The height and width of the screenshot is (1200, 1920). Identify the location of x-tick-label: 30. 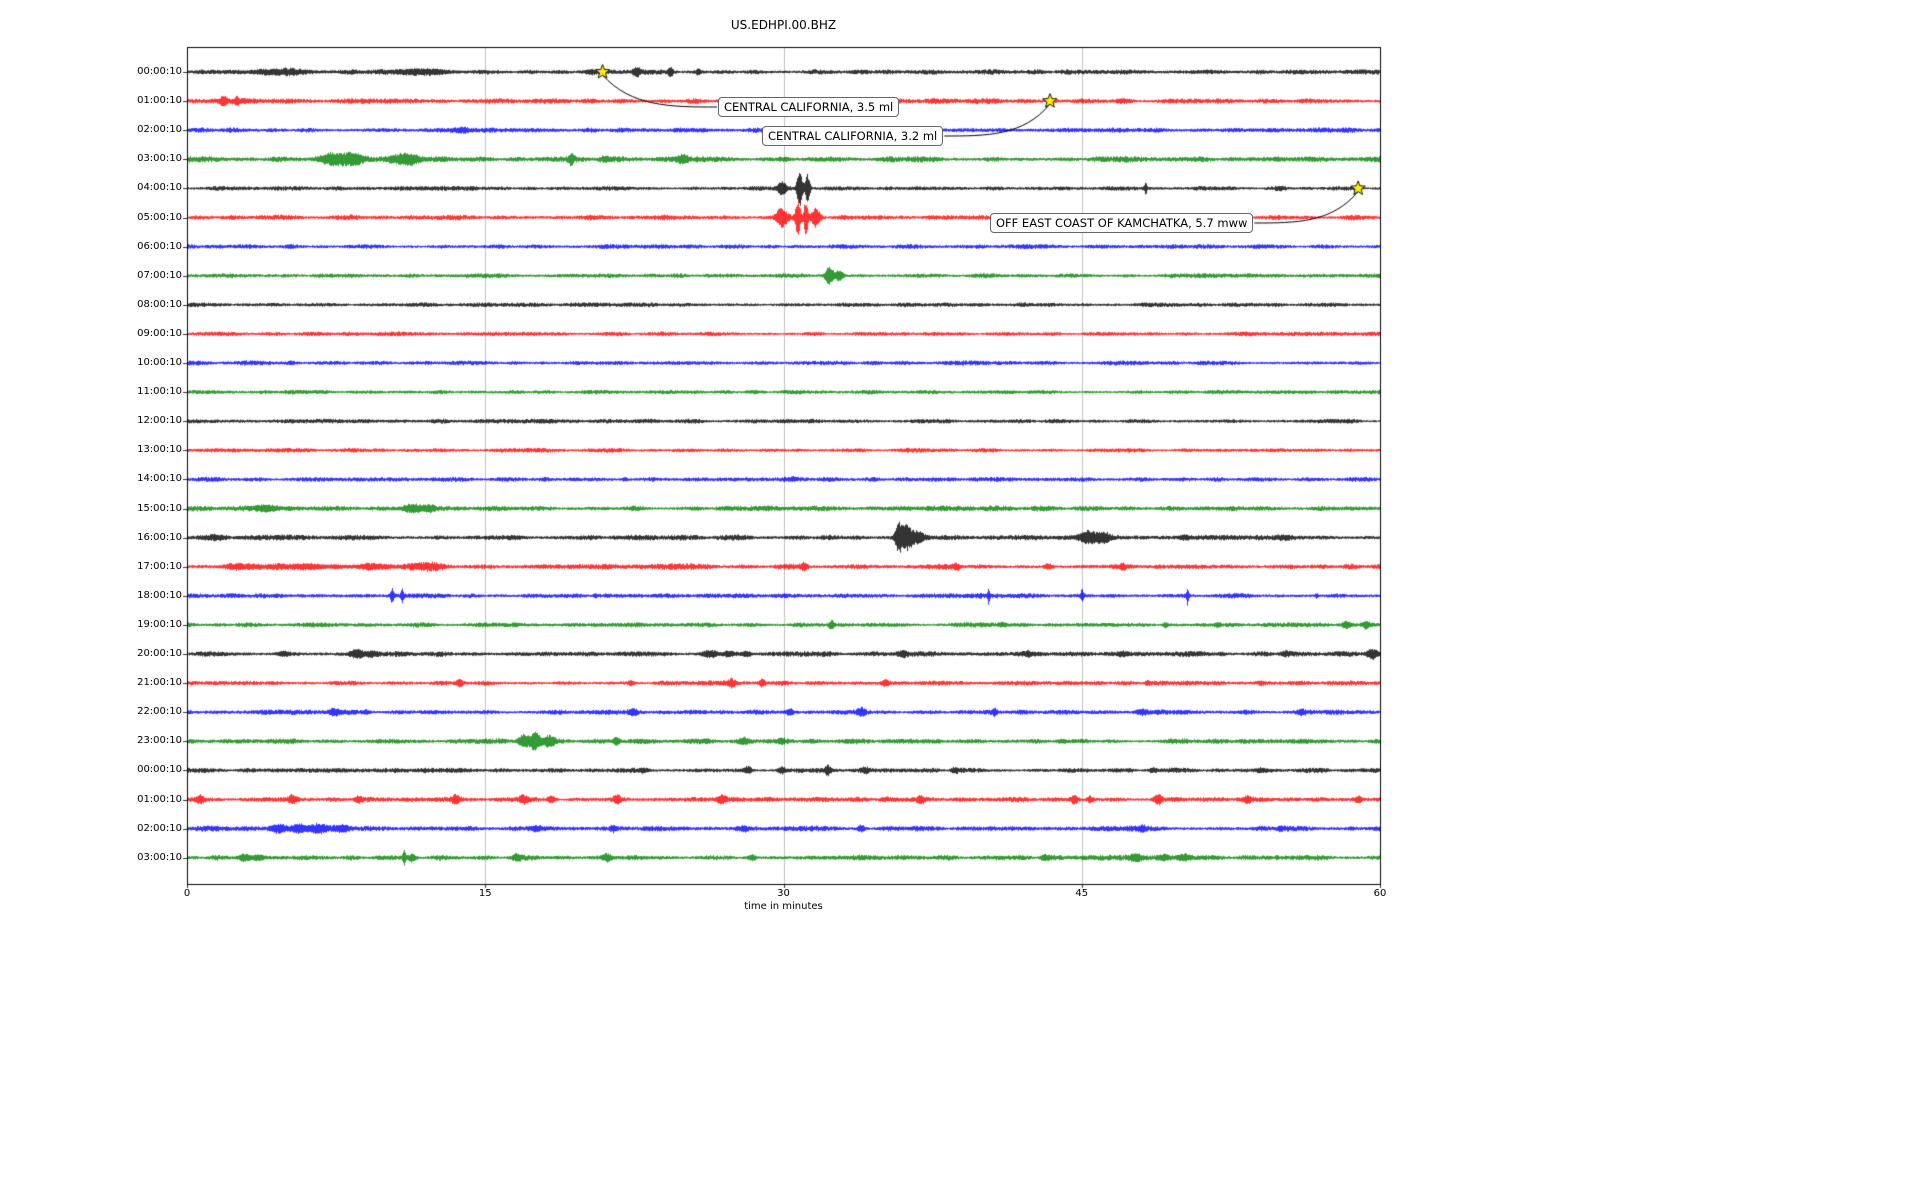
(783, 893).